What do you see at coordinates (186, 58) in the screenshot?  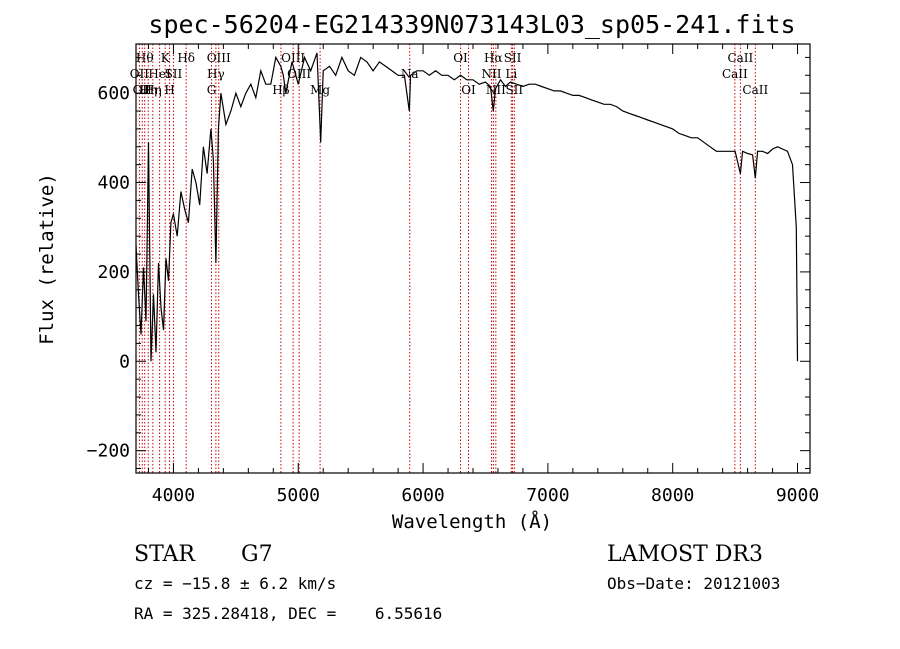 I see `line-label-9: Hδ` at bounding box center [186, 58].